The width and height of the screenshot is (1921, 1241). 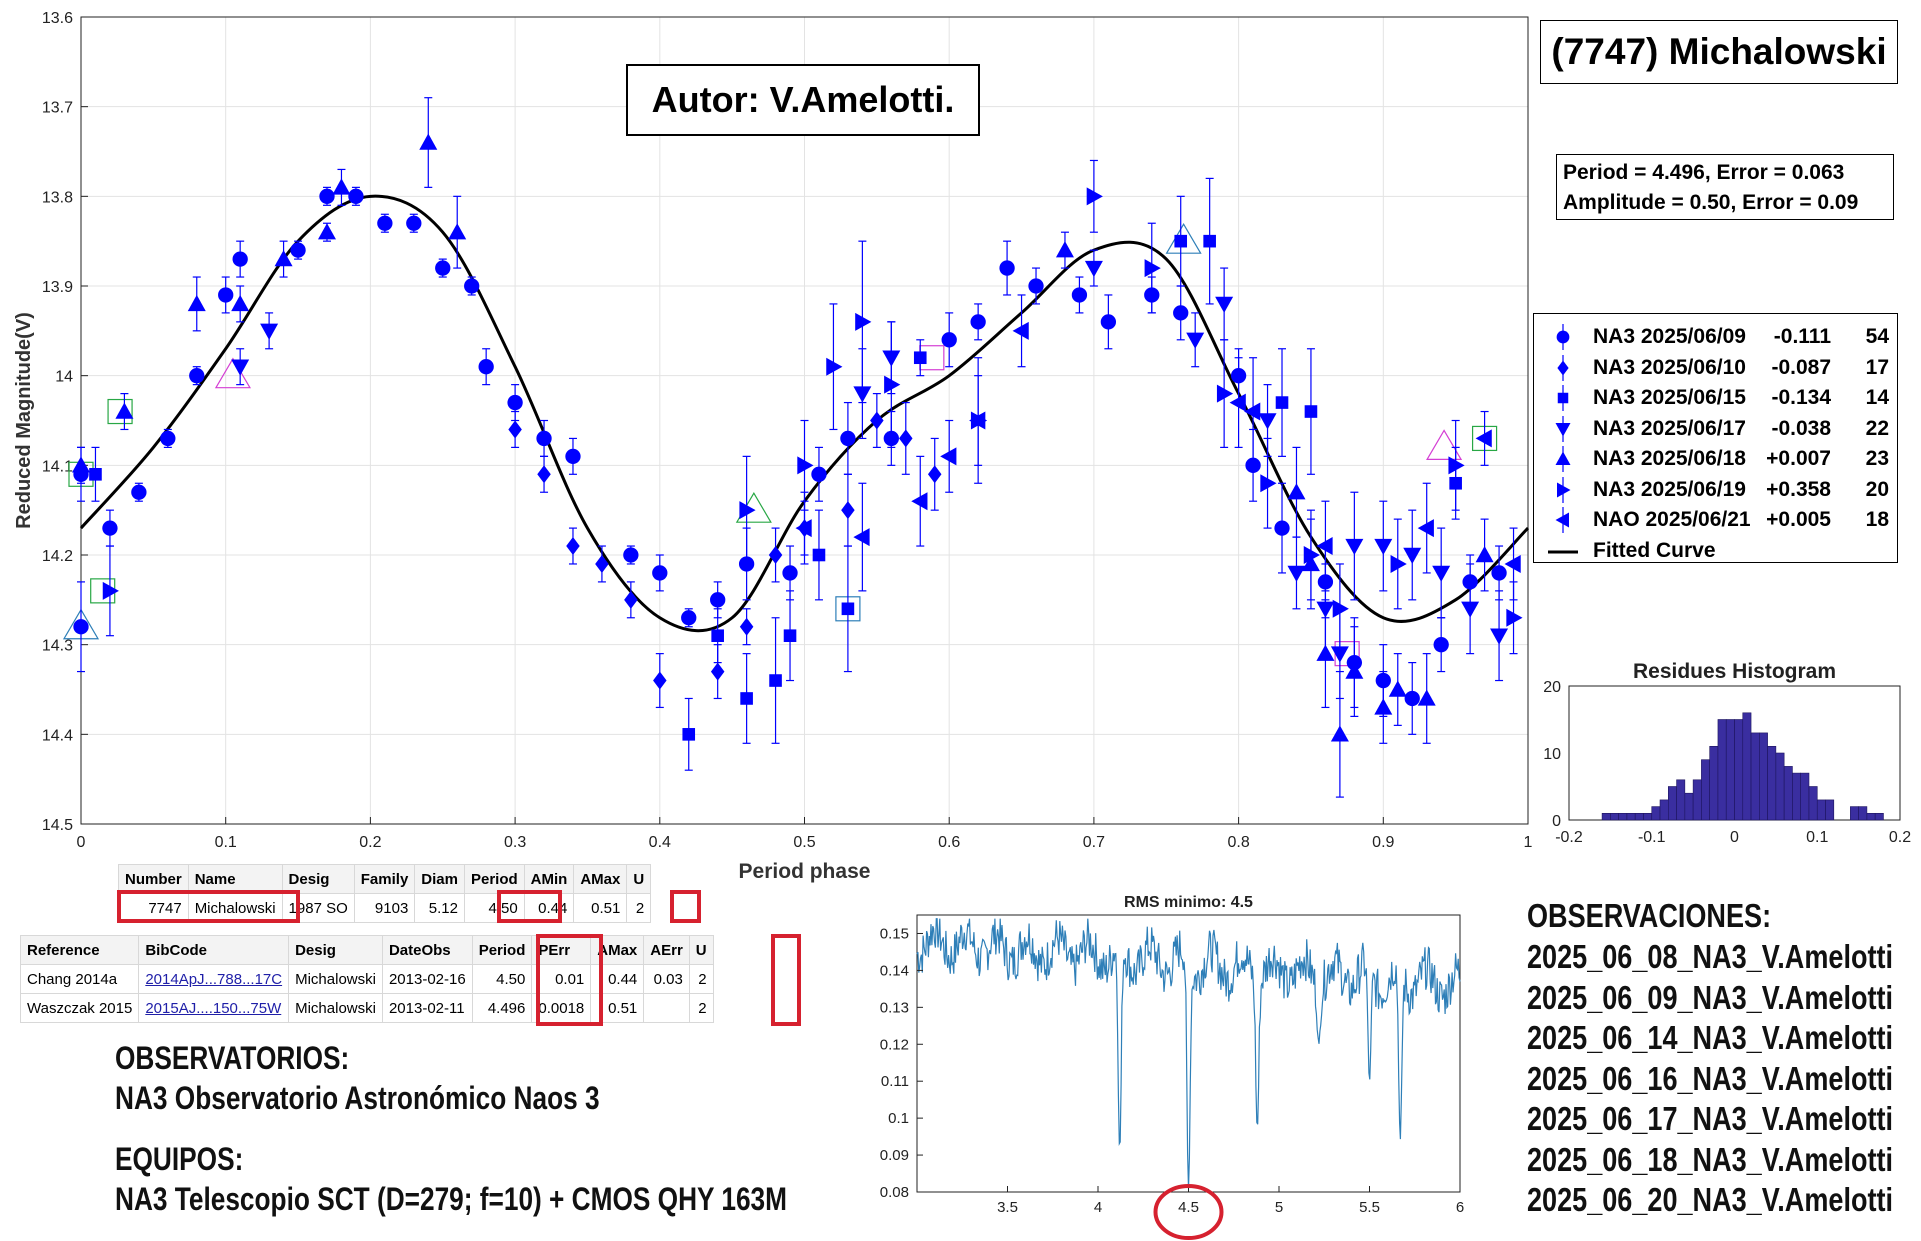 What do you see at coordinates (1715, 368) in the screenshot?
I see `legend-item: NA3 2025/06/10 -0.087 17` at bounding box center [1715, 368].